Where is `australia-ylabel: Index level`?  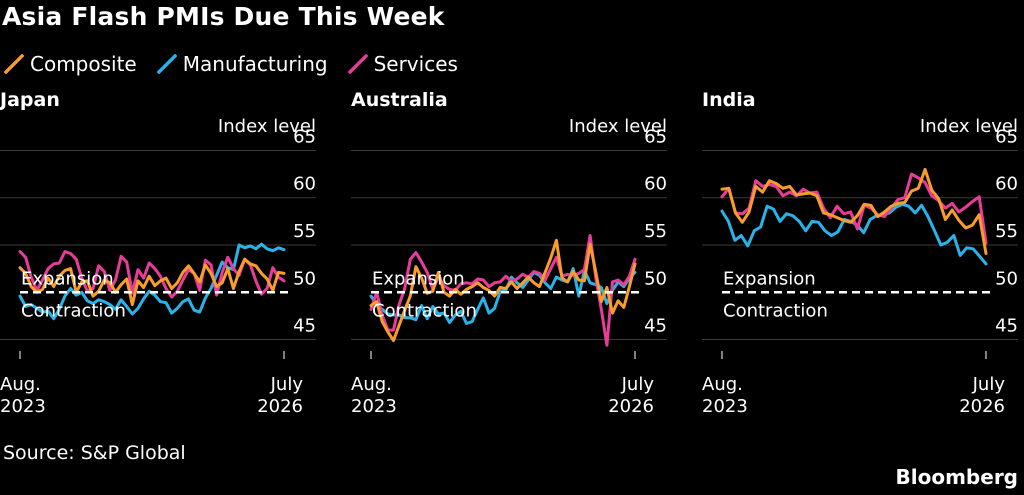 australia-ylabel: Index level is located at coordinates (618, 126).